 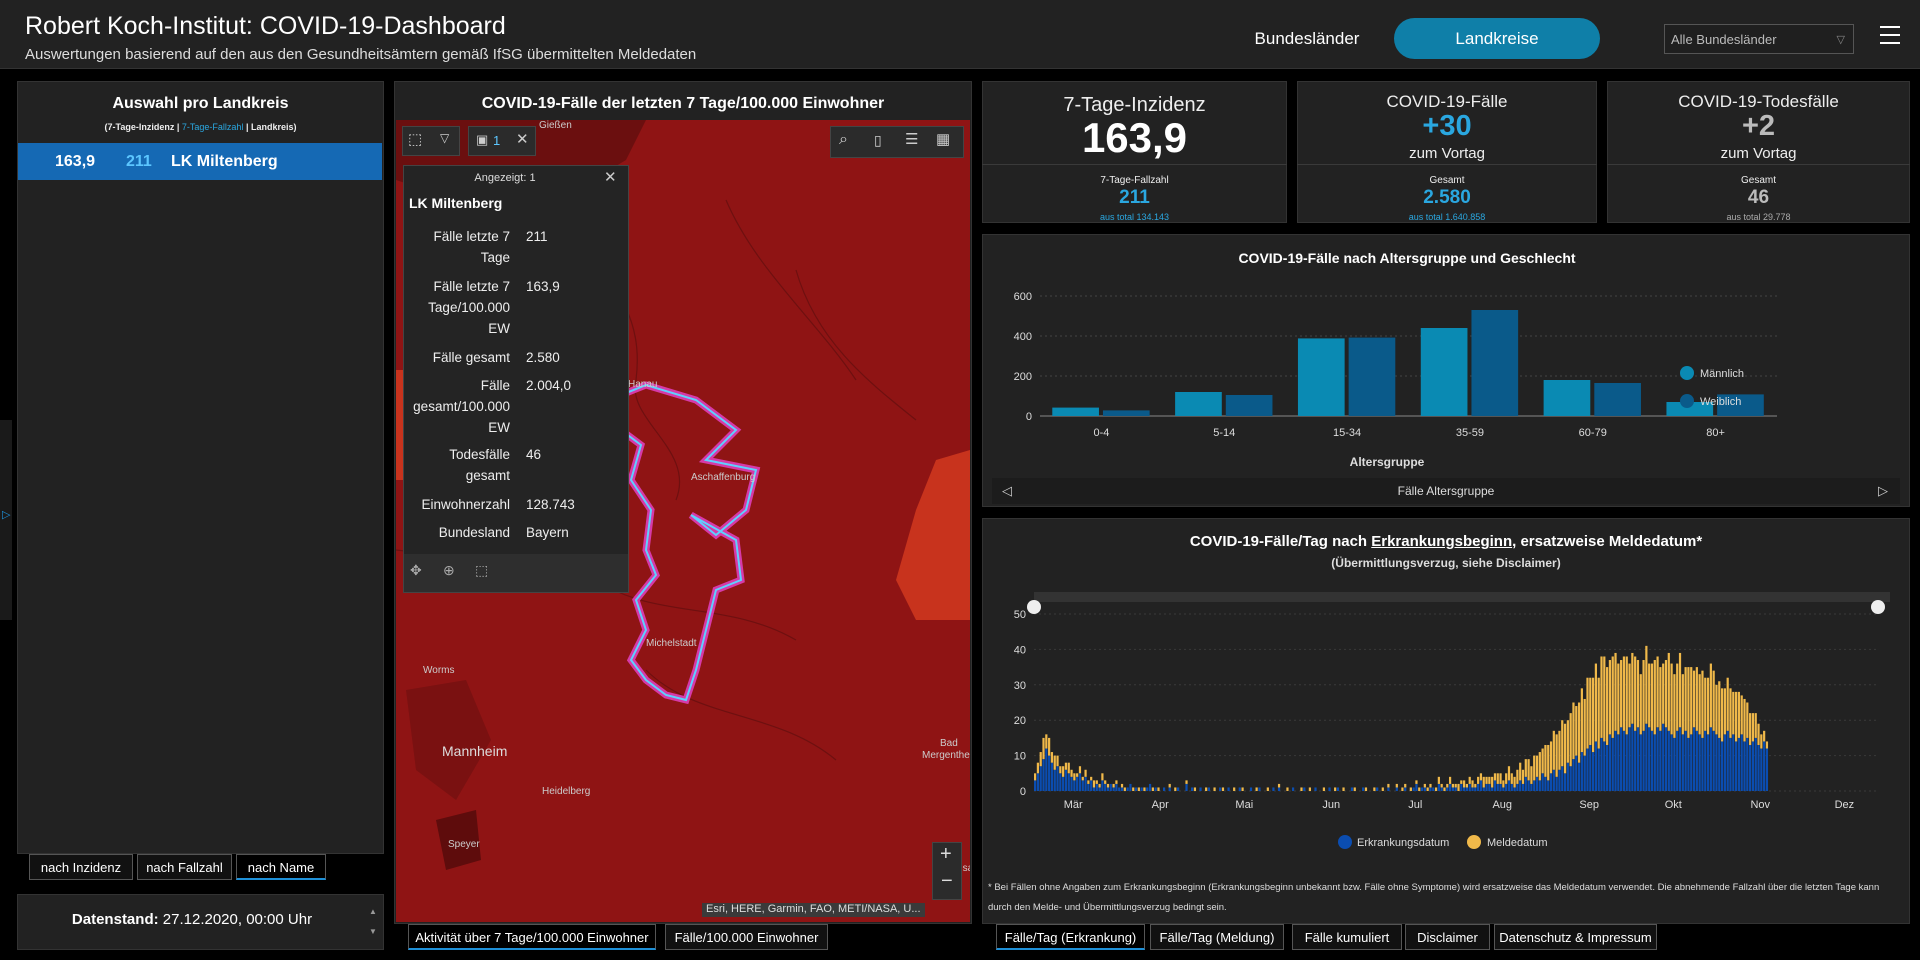 What do you see at coordinates (1415, 805) in the screenshot?
I see `x-tick-label: Jul` at bounding box center [1415, 805].